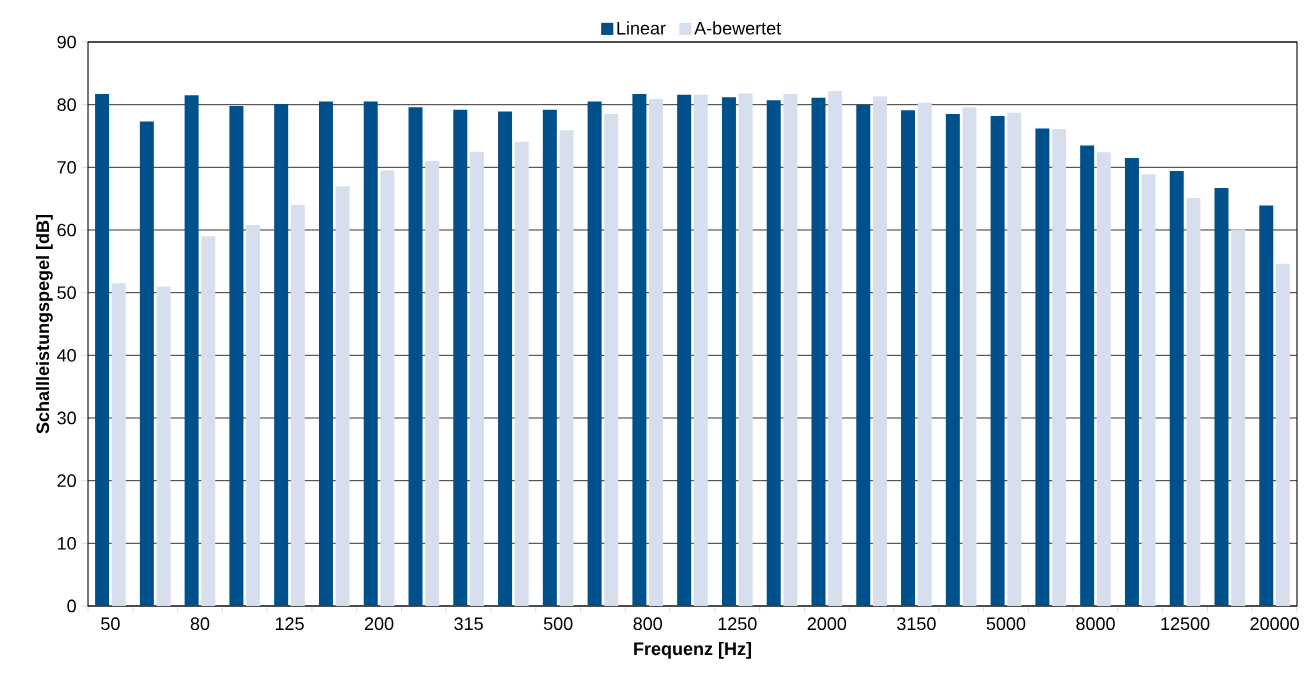 The height and width of the screenshot is (682, 1315). What do you see at coordinates (1095, 624) in the screenshot?
I see `x-tick-label: 8000` at bounding box center [1095, 624].